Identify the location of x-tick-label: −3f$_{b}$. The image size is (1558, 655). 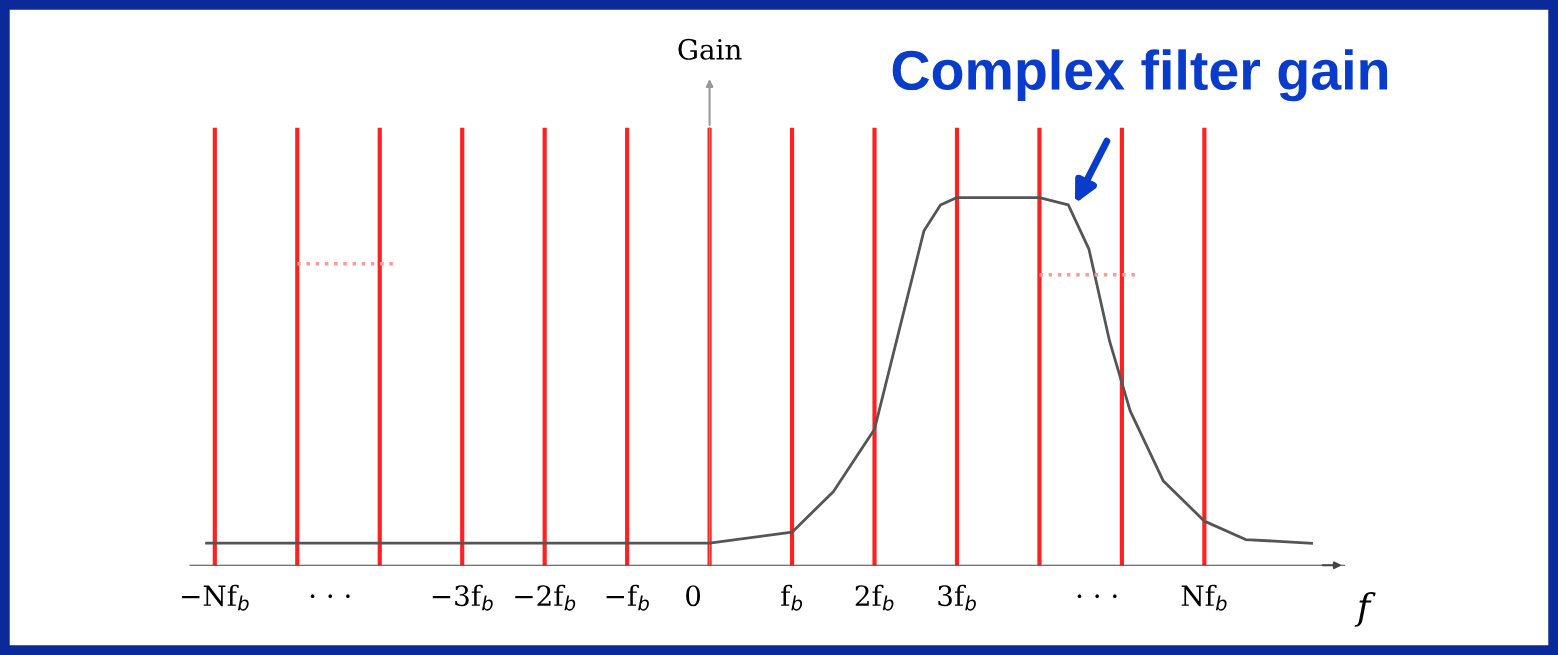
(462, 597).